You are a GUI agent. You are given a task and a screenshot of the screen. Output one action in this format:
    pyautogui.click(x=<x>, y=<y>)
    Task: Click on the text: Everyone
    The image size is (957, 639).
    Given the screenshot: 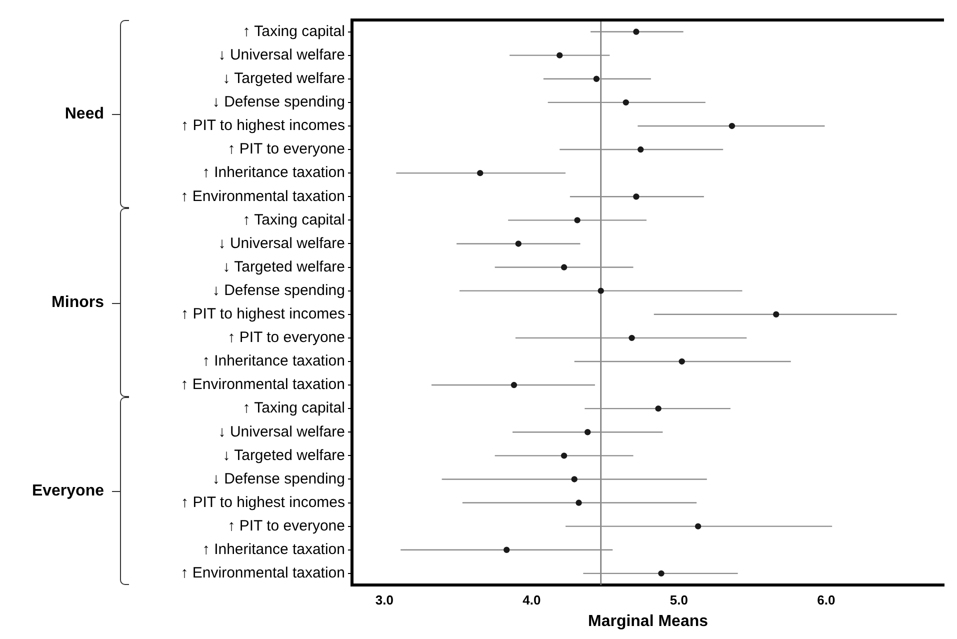 What is the action you would take?
    pyautogui.click(x=68, y=491)
    